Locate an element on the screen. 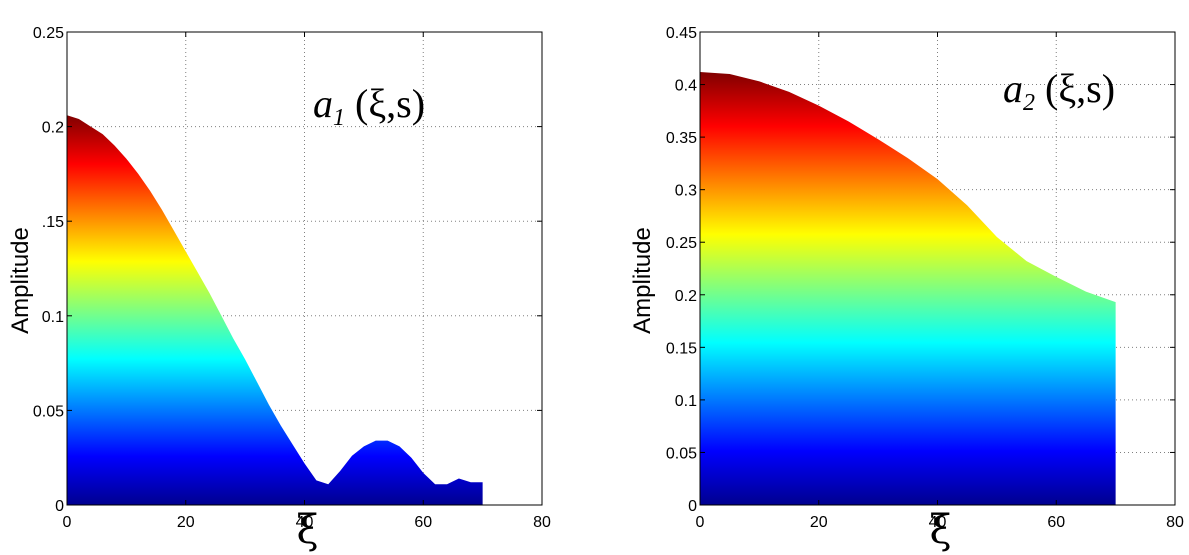 The width and height of the screenshot is (1189, 555). y-tick-label: 0.35 is located at coordinates (681, 138).